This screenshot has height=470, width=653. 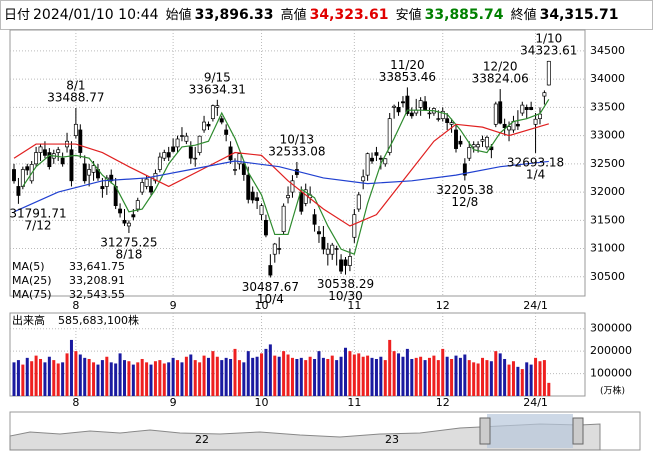 What do you see at coordinates (535, 174) in the screenshot?
I see `annotation-date: 1/4` at bounding box center [535, 174].